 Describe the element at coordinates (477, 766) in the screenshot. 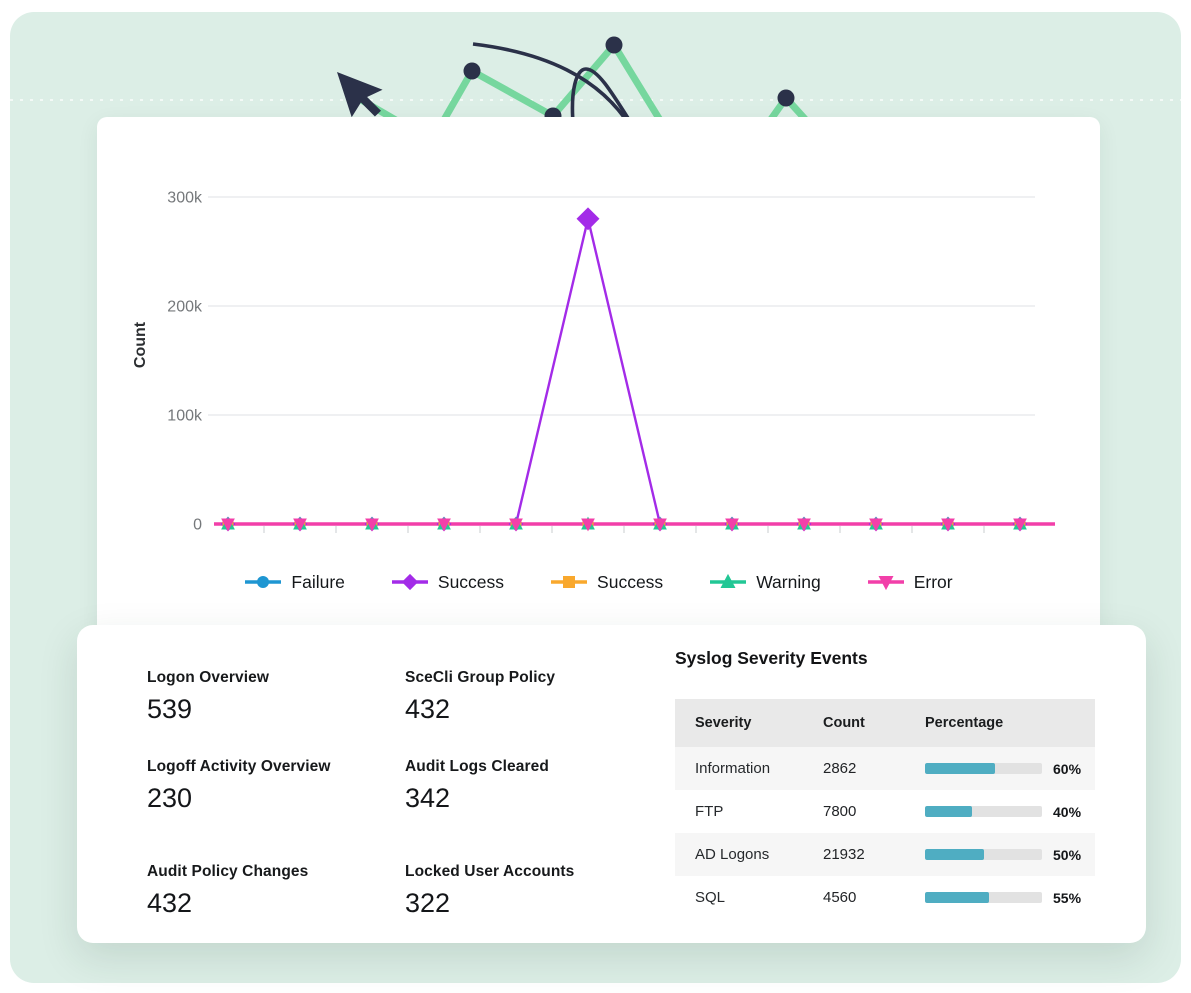

I see `stat-label: Audit Logs Cleared` at that location.